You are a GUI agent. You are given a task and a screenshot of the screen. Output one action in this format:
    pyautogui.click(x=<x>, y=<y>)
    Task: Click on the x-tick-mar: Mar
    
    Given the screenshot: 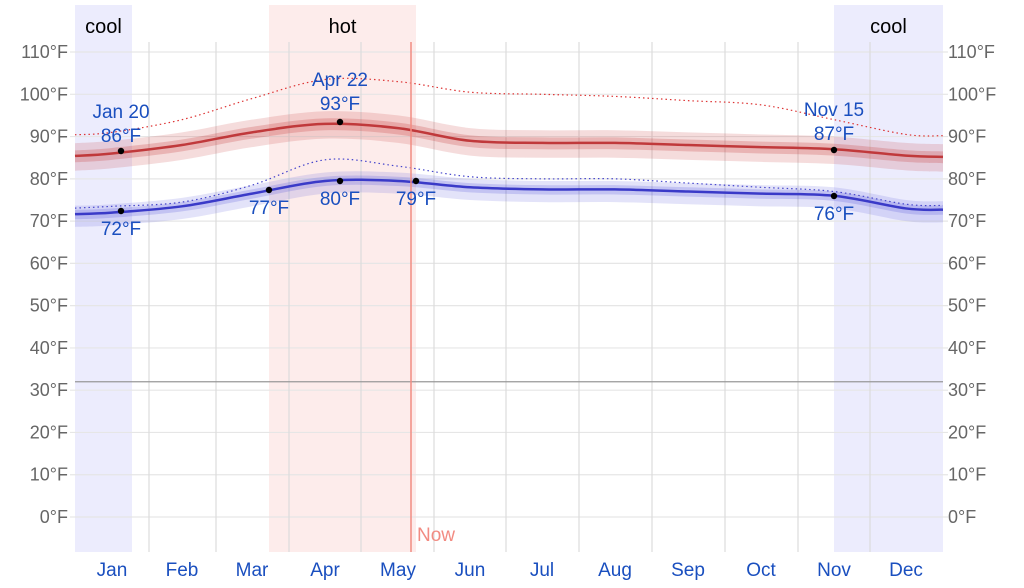 What is the action you would take?
    pyautogui.click(x=252, y=570)
    